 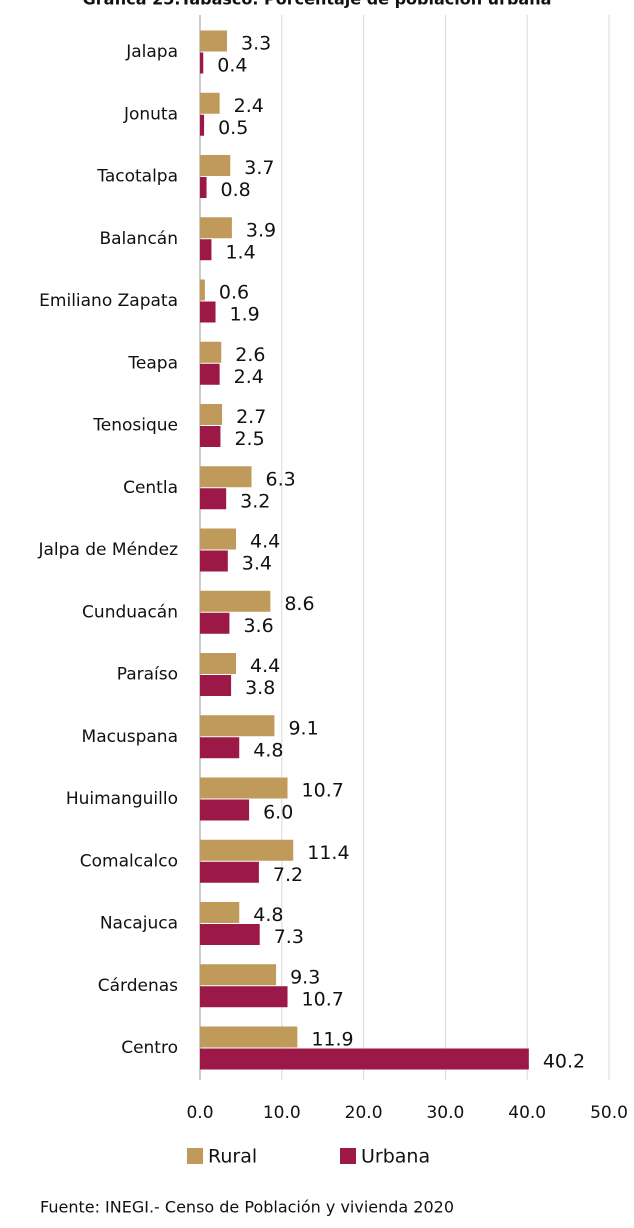 I want to click on data-label: 3.9, so click(x=261, y=230).